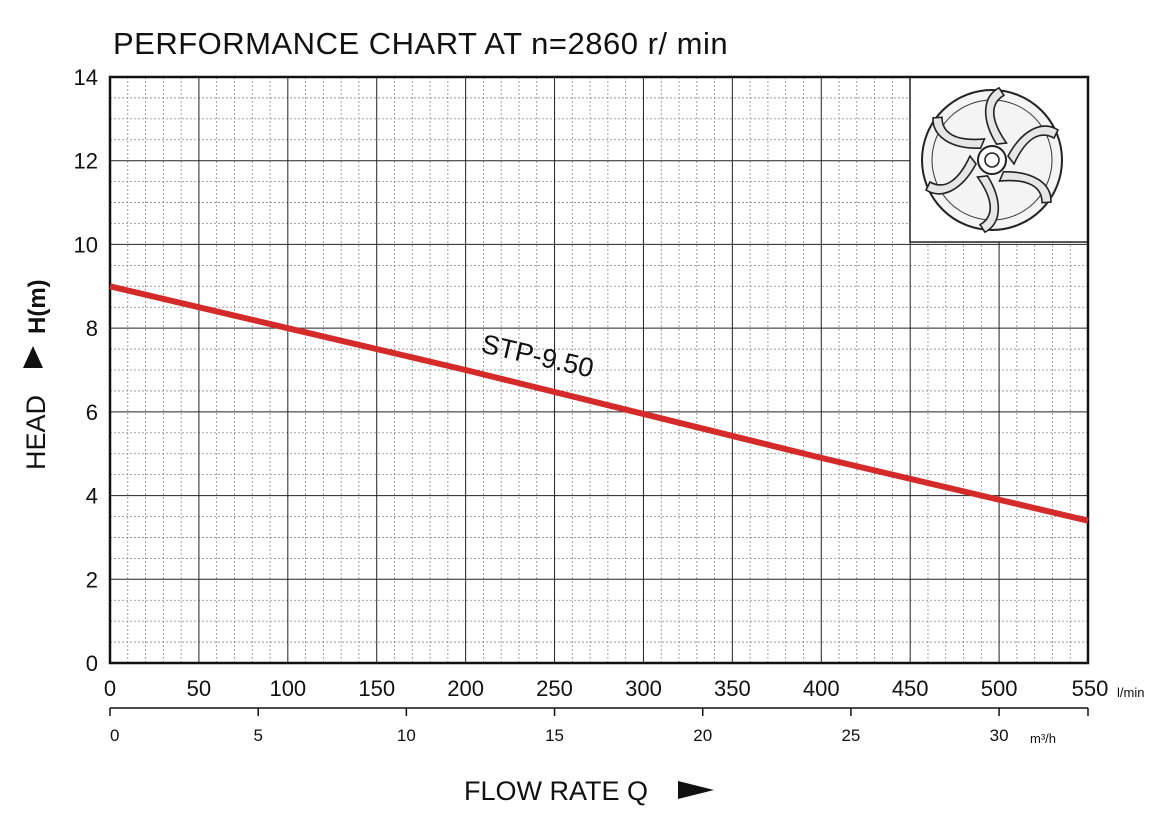 This screenshot has height=831, width=1170. Describe the element at coordinates (37, 306) in the screenshot. I see `y-axis-unit: H(m)` at that location.